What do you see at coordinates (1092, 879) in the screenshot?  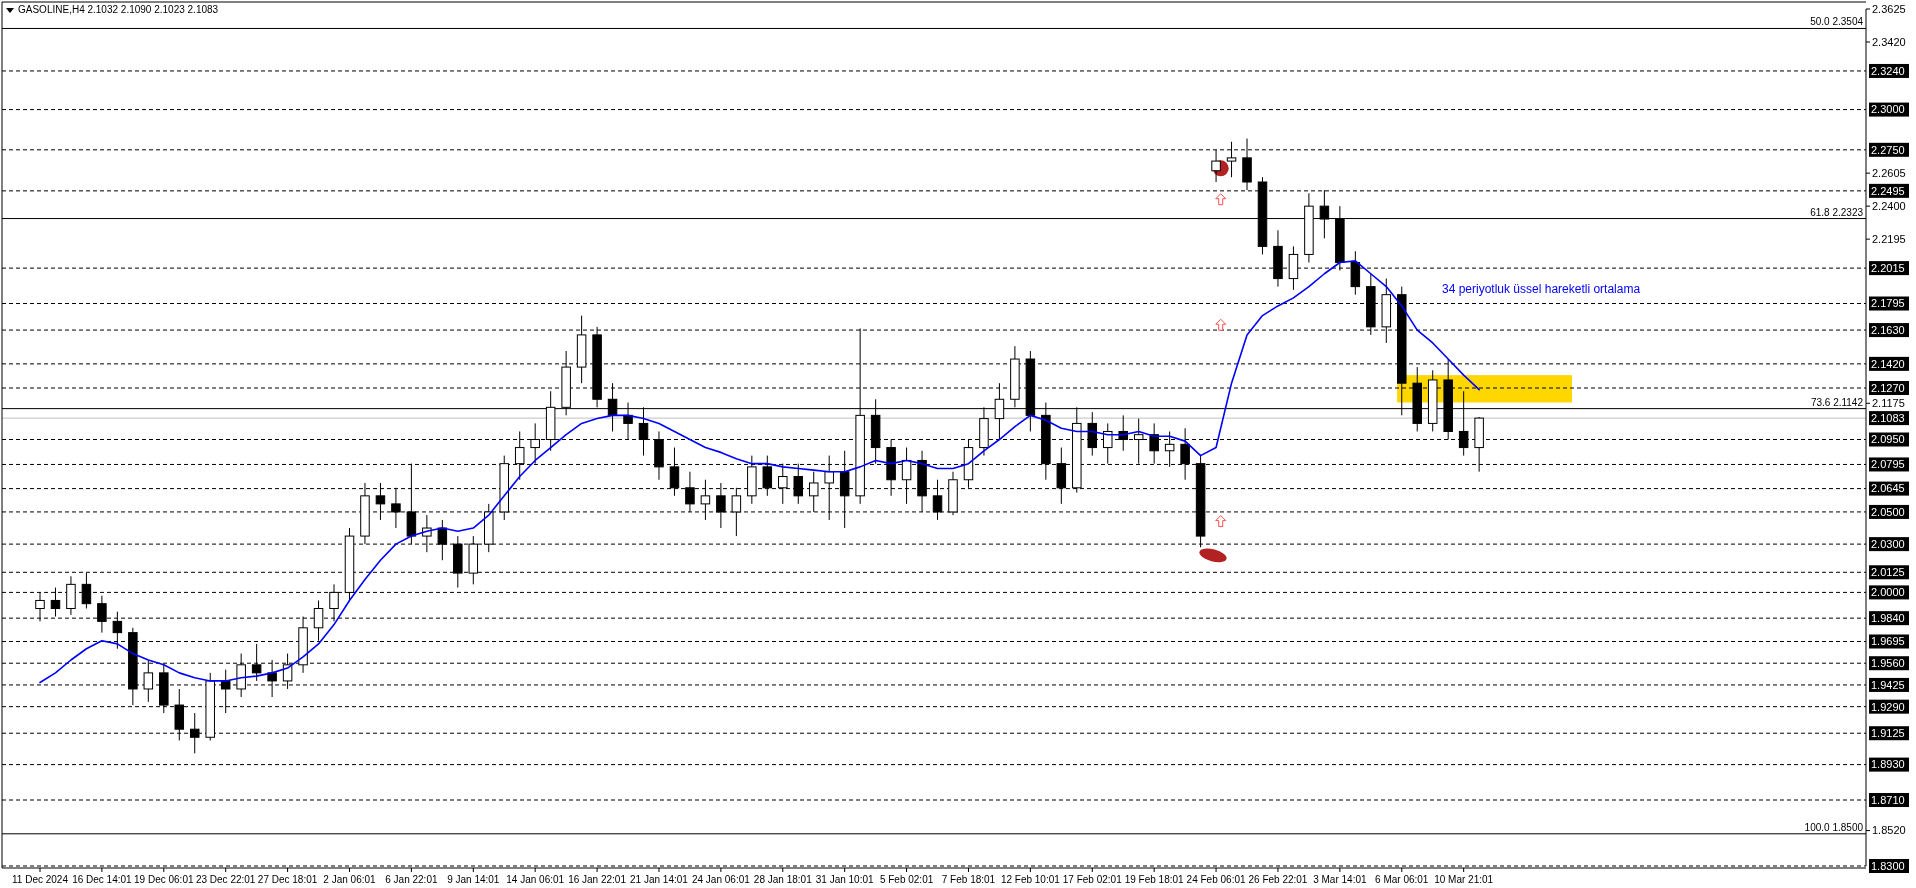 I see `x-tick-label: 17 Feb 02:01` at bounding box center [1092, 879].